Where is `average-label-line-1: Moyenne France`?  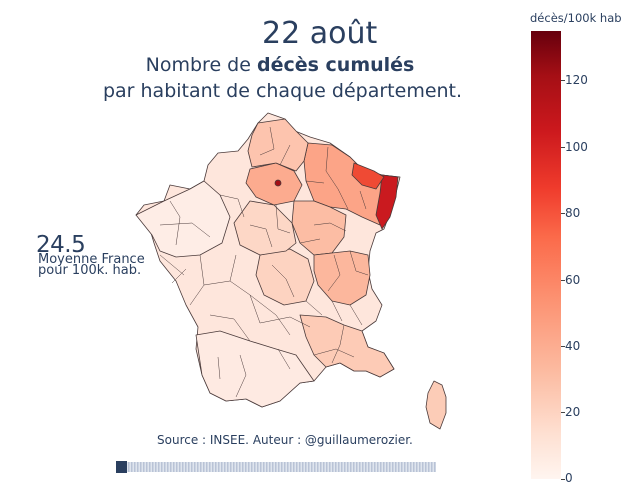
average-label-line-1: Moyenne France is located at coordinates (91, 259).